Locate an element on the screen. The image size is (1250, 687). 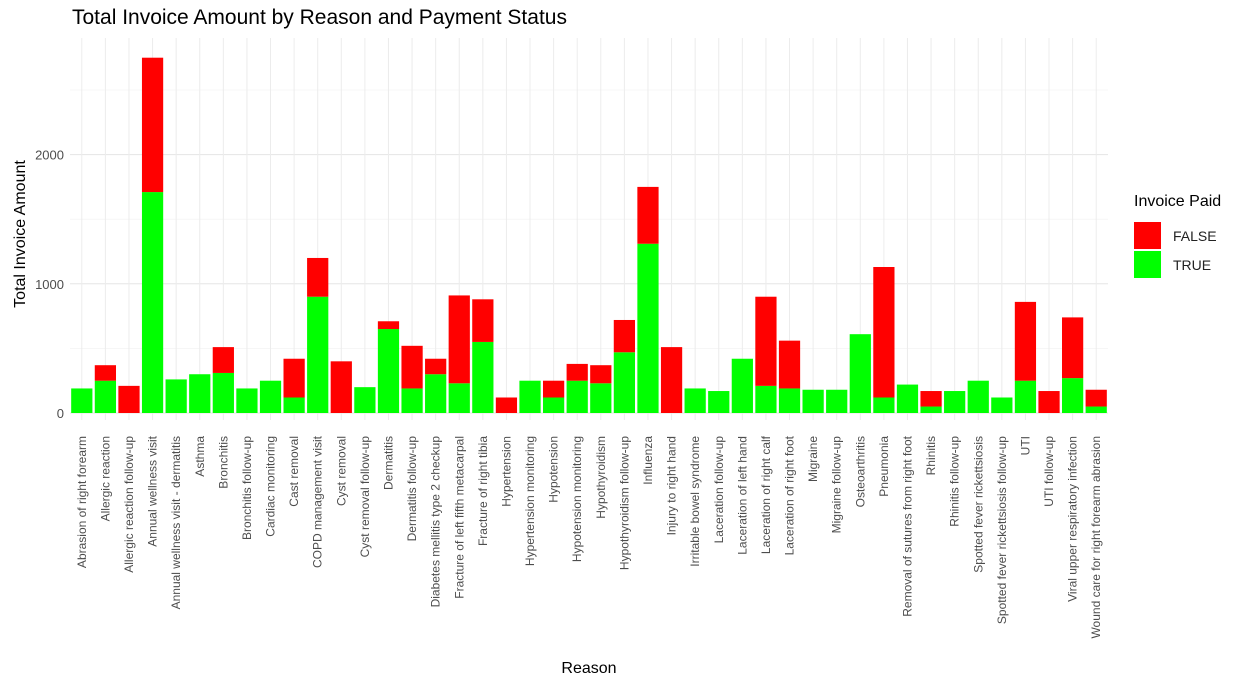
x-tick-label: Hypertension is located at coordinates (506, 471).